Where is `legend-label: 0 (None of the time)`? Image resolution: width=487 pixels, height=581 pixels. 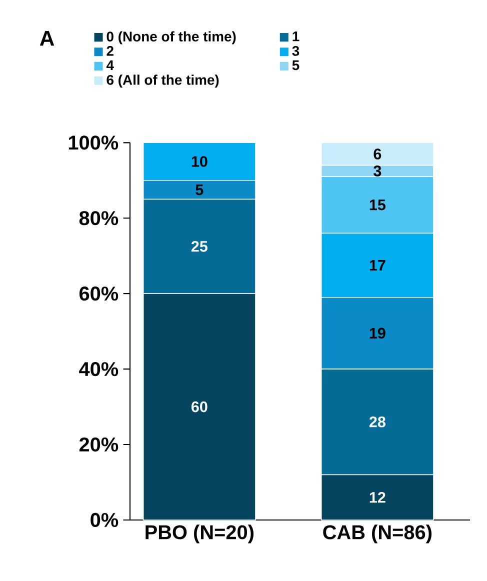
legend-label: 0 (None of the time) is located at coordinates (171, 37).